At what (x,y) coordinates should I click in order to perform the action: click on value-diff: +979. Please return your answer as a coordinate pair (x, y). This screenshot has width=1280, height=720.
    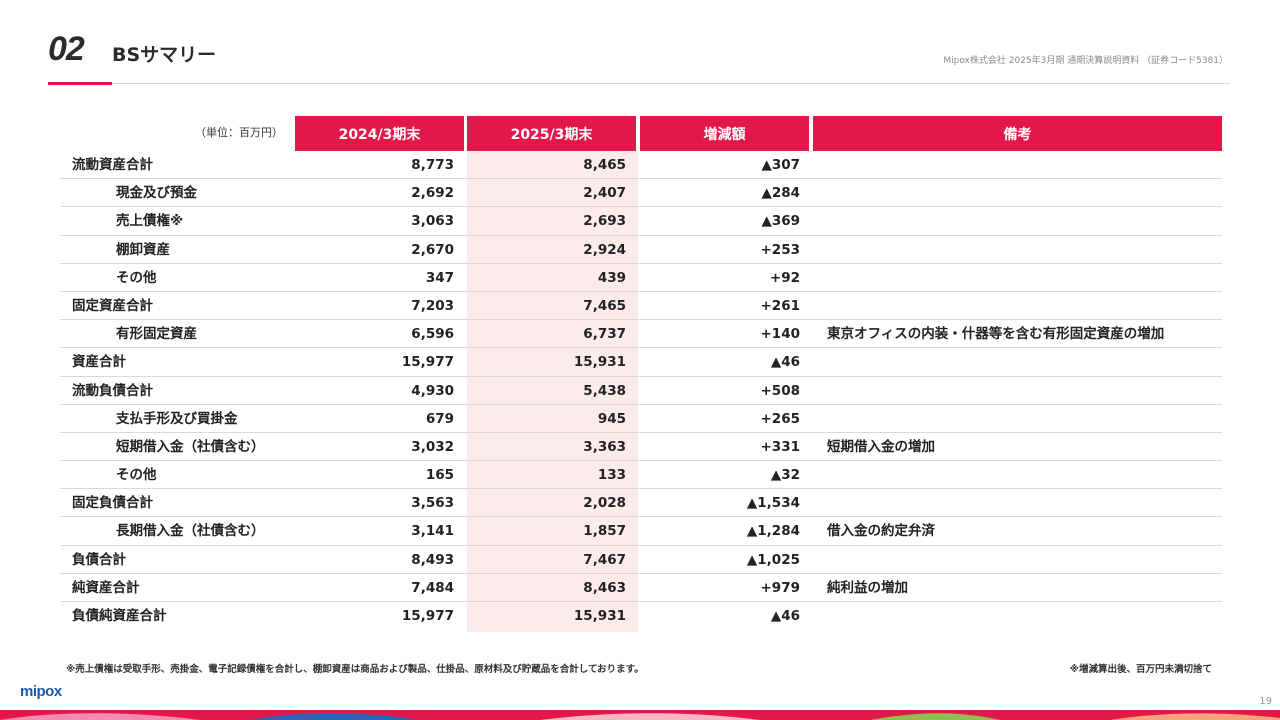
    Looking at the image, I should click on (780, 587).